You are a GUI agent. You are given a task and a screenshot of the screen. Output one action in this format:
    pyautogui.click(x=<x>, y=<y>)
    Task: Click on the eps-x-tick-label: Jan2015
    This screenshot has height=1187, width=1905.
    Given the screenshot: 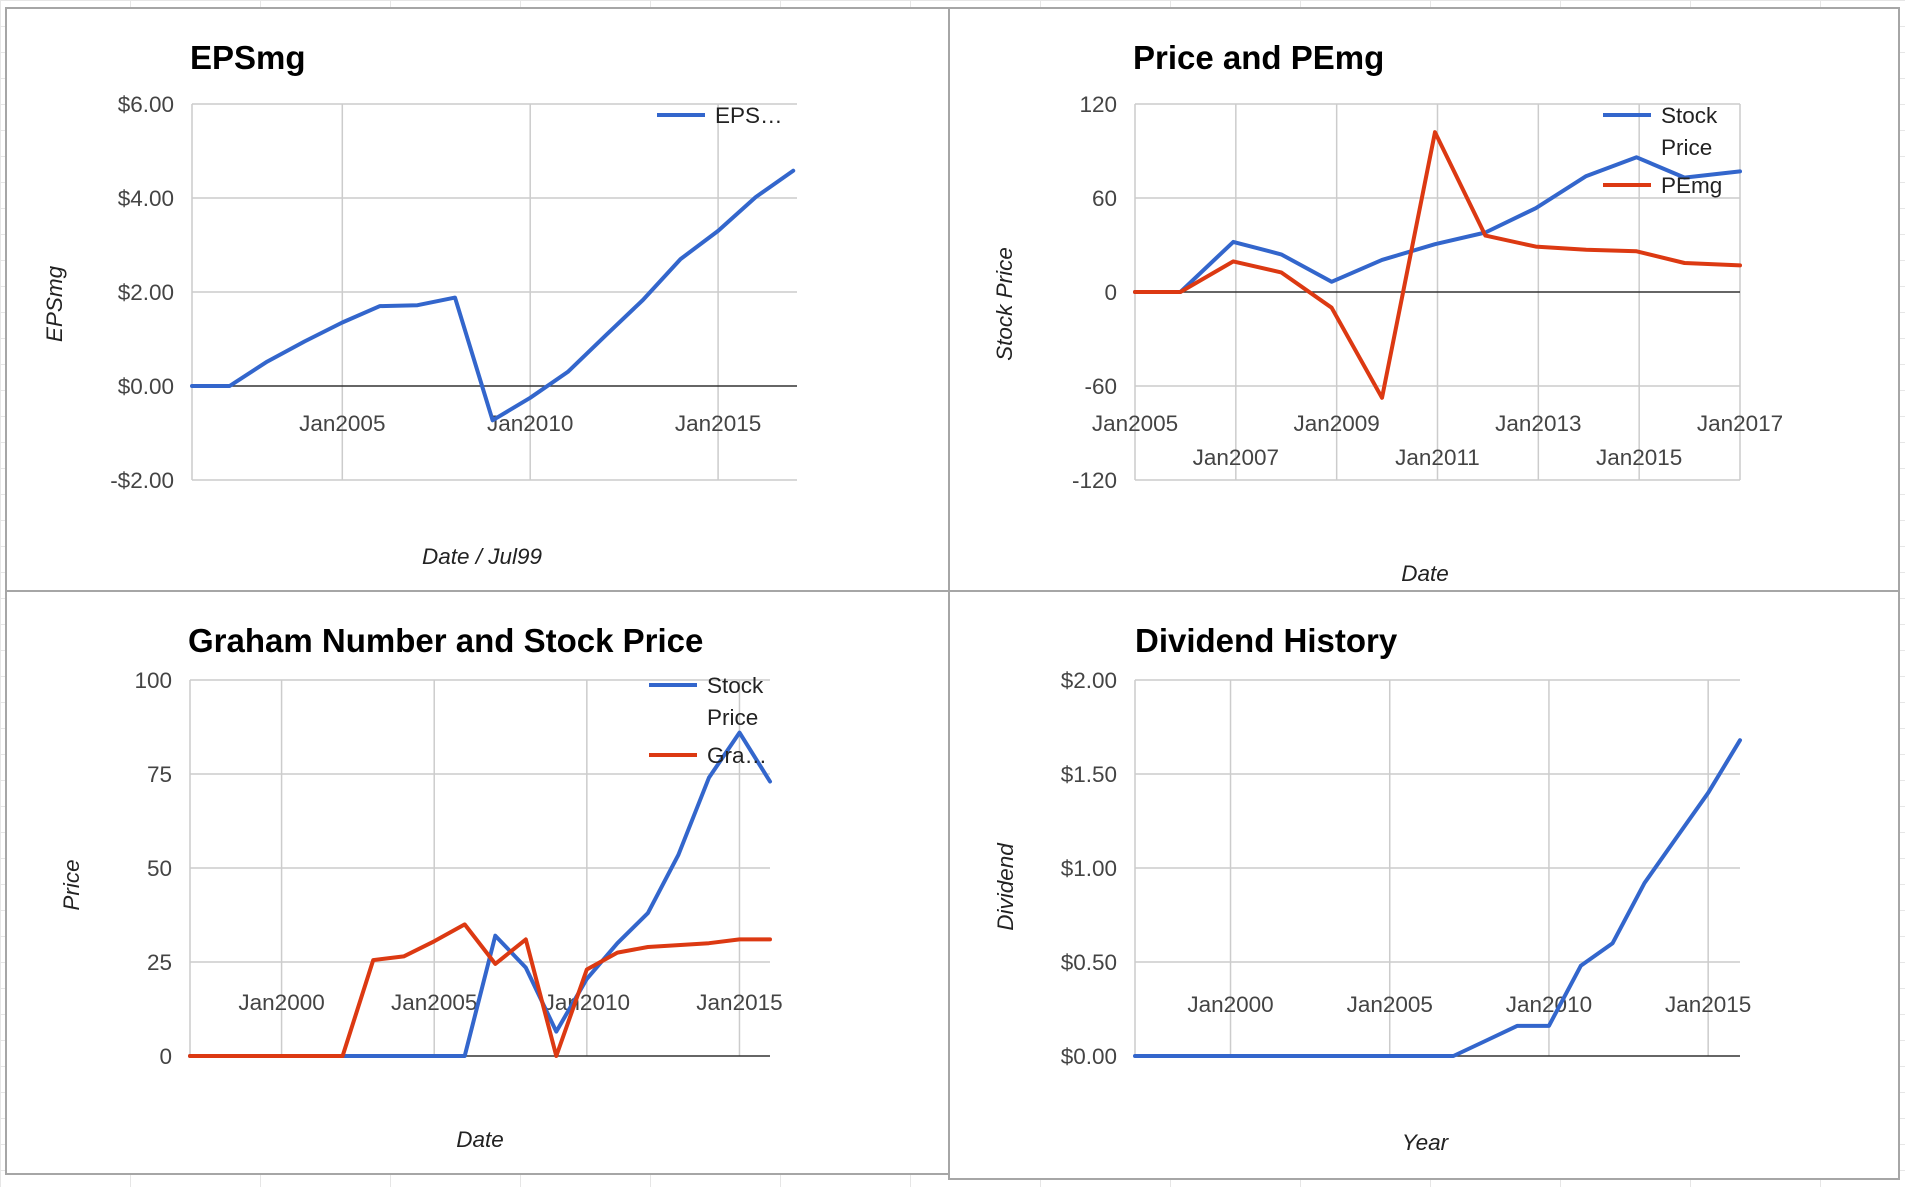 What is the action you would take?
    pyautogui.click(x=718, y=423)
    